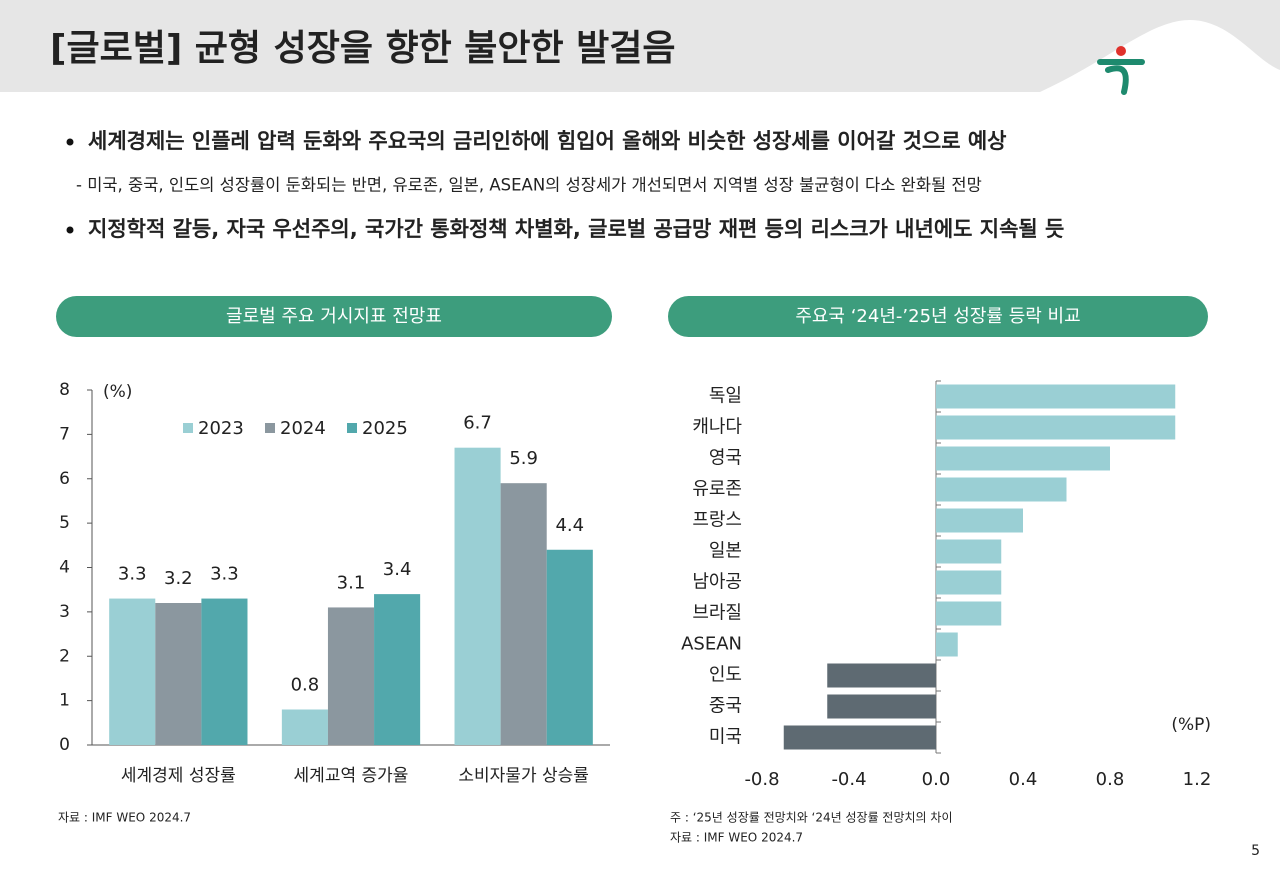  What do you see at coordinates (385, 428) in the screenshot?
I see `legend-label: 2025` at bounding box center [385, 428].